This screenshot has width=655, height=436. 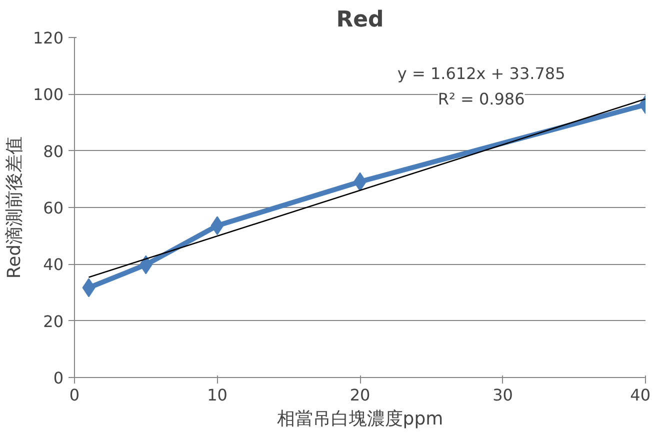 I want to click on y-tick-label: 60, so click(x=53, y=208).